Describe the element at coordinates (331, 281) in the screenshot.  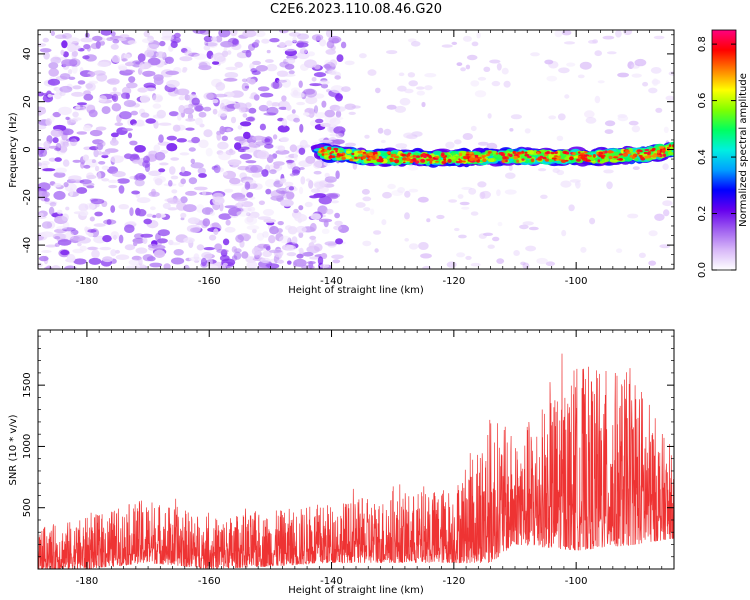
I see `spectrogram-x-tick-label: -140` at that location.